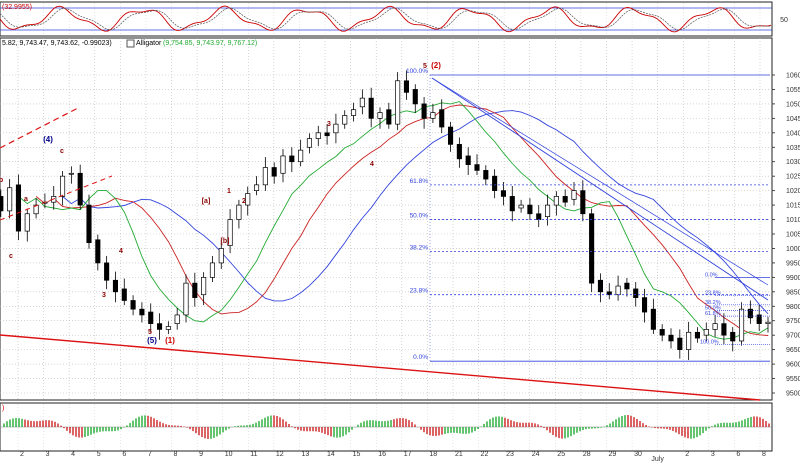 This screenshot has height=469, width=800. Describe the element at coordinates (587, 454) in the screenshot. I see `x-tick-label: 28` at that location.